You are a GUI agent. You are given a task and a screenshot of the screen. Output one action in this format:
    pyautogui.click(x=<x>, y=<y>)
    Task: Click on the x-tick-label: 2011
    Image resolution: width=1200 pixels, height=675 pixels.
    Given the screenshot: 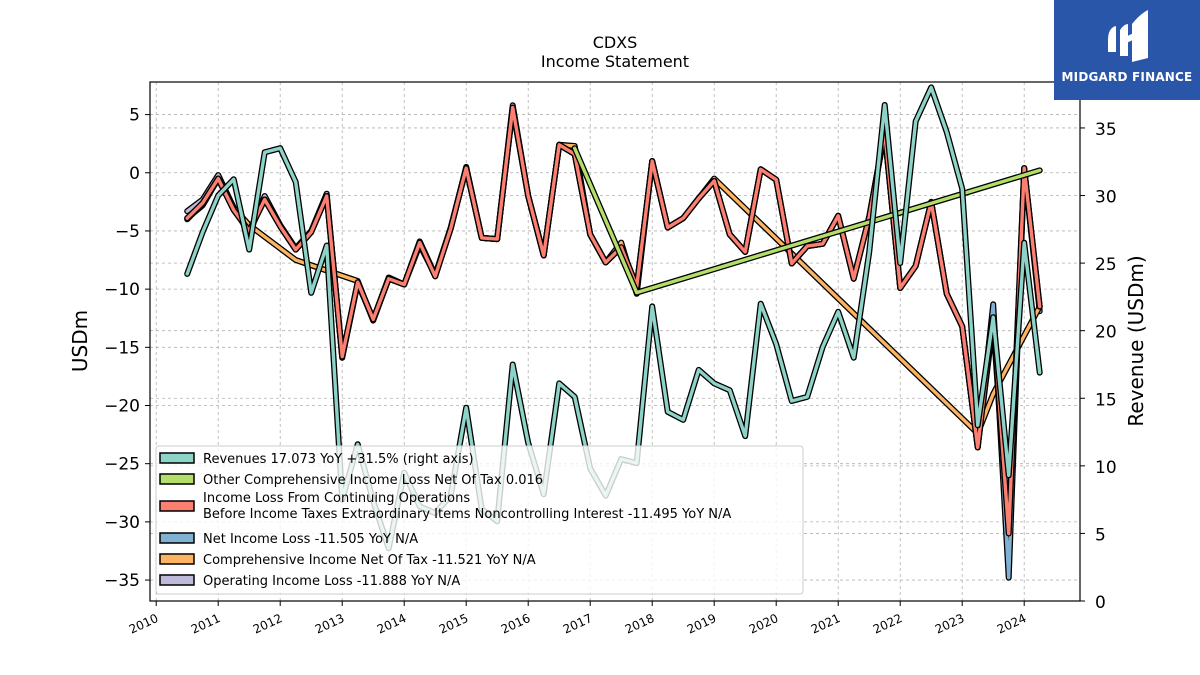 What is the action you would take?
    pyautogui.click(x=206, y=624)
    